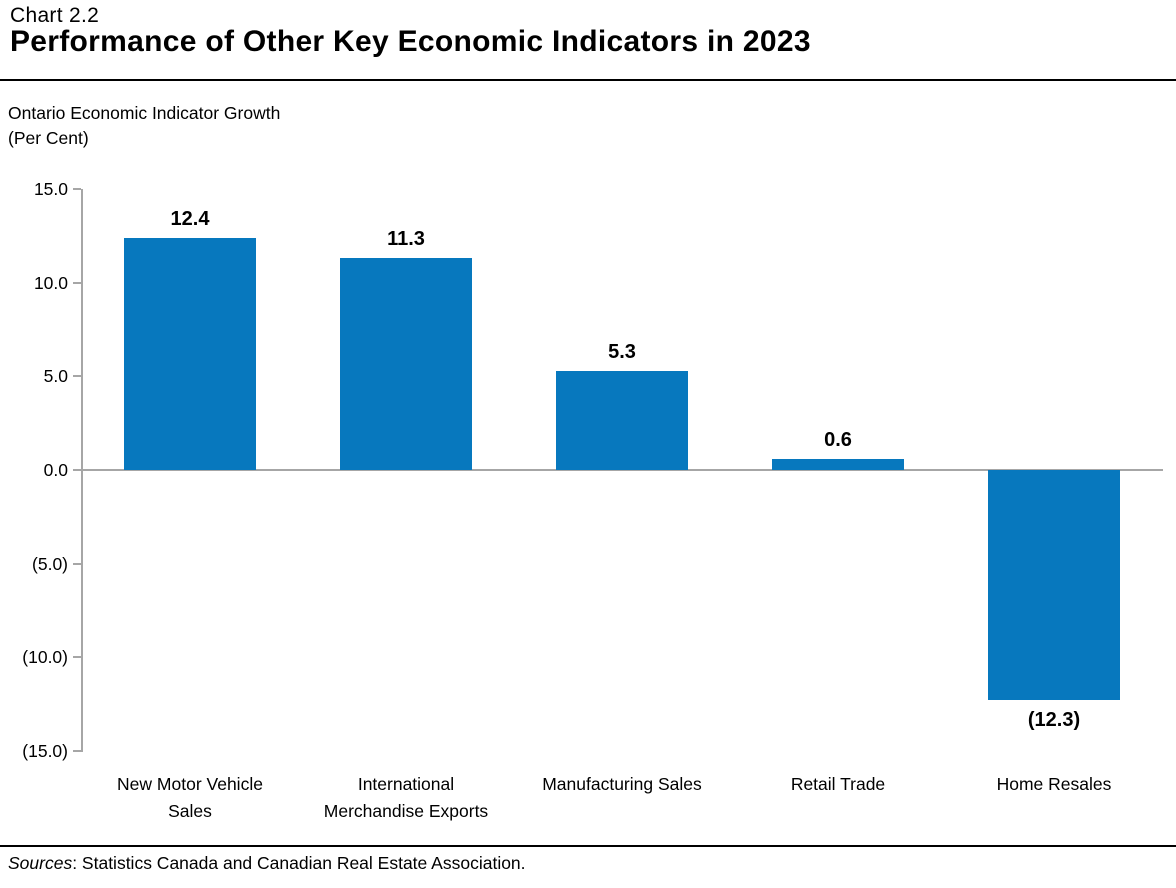 Image resolution: width=1176 pixels, height=888 pixels. Describe the element at coordinates (622, 784) in the screenshot. I see `category-label: Manufacturing Sales` at that location.